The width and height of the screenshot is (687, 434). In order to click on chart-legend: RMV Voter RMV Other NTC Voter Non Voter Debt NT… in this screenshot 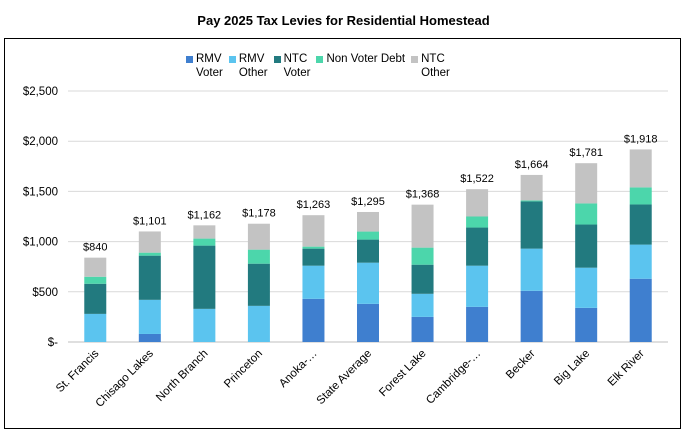, I will do `click(321, 67)`.